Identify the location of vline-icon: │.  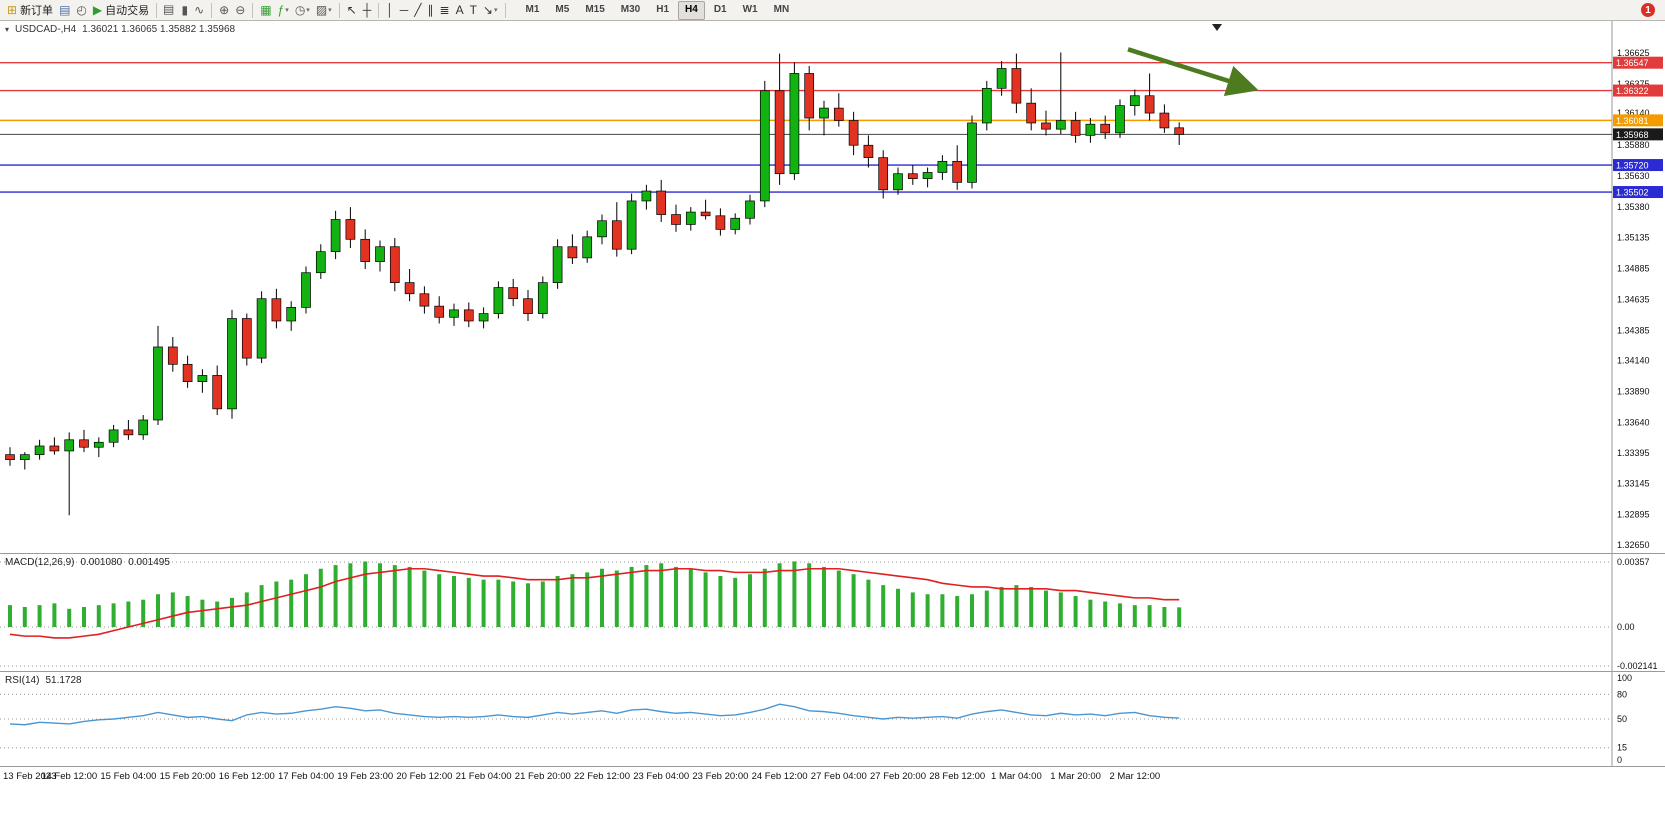
(390, 10).